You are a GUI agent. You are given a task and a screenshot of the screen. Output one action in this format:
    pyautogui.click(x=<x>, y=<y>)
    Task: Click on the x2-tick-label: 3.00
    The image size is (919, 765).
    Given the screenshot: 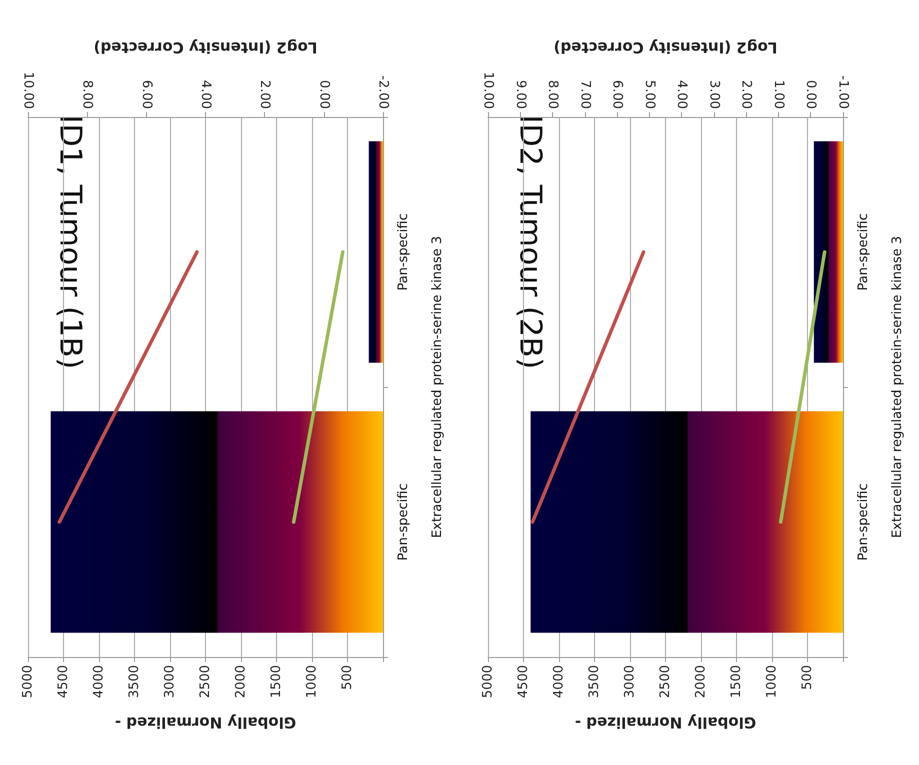 What is the action you would take?
    pyautogui.click(x=714, y=94)
    